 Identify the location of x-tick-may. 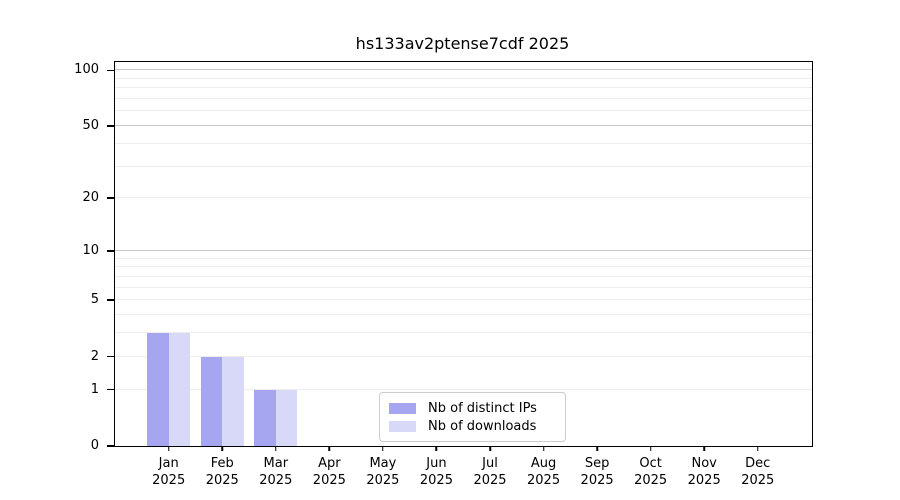
(383, 448).